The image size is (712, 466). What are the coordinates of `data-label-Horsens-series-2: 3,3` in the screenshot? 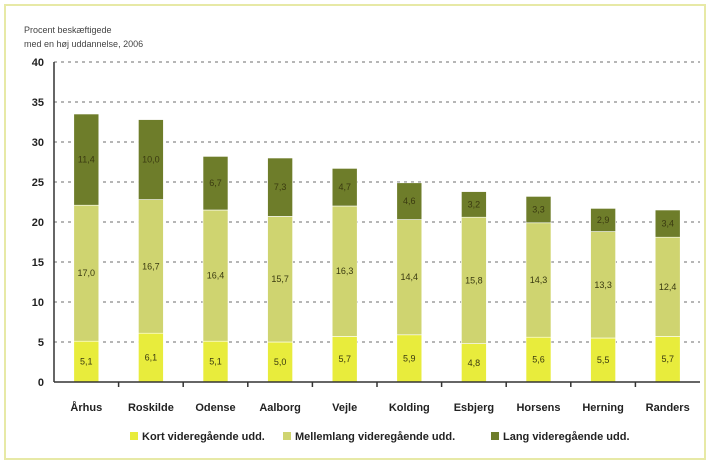 It's located at (538, 210).